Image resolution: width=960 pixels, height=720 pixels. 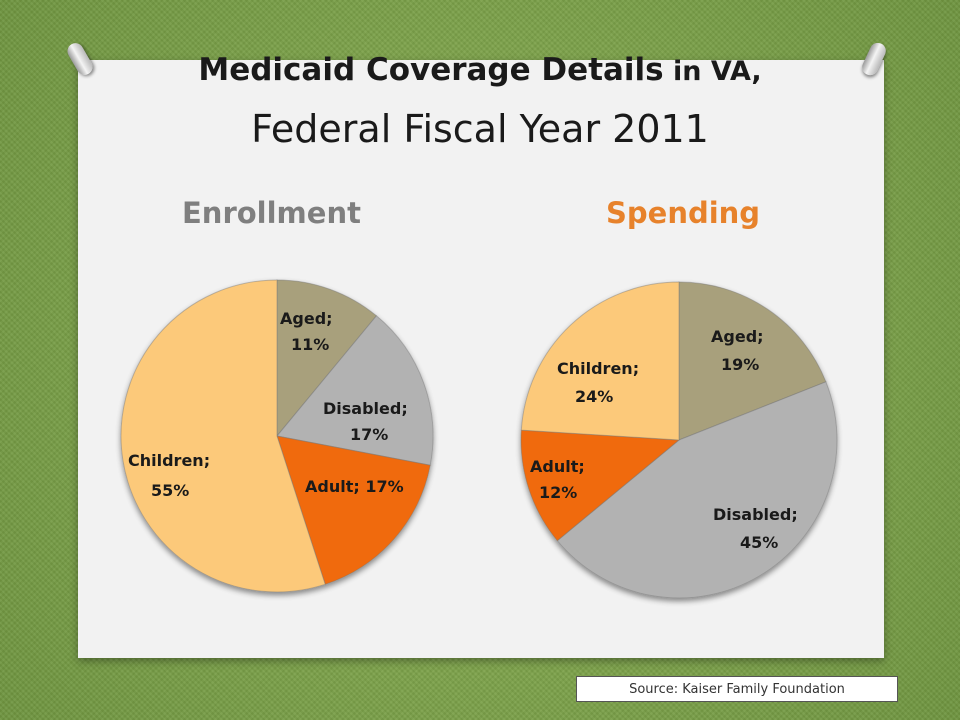 I want to click on spending-slice-disabled, so click(x=697, y=490).